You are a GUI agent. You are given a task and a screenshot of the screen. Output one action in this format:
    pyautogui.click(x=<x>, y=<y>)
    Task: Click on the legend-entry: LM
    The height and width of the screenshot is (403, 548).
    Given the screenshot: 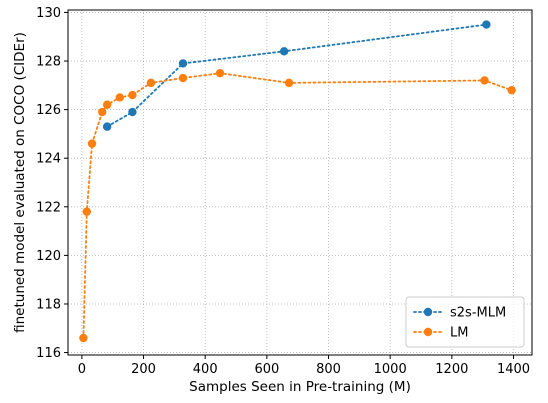 What is the action you would take?
    pyautogui.click(x=440, y=333)
    